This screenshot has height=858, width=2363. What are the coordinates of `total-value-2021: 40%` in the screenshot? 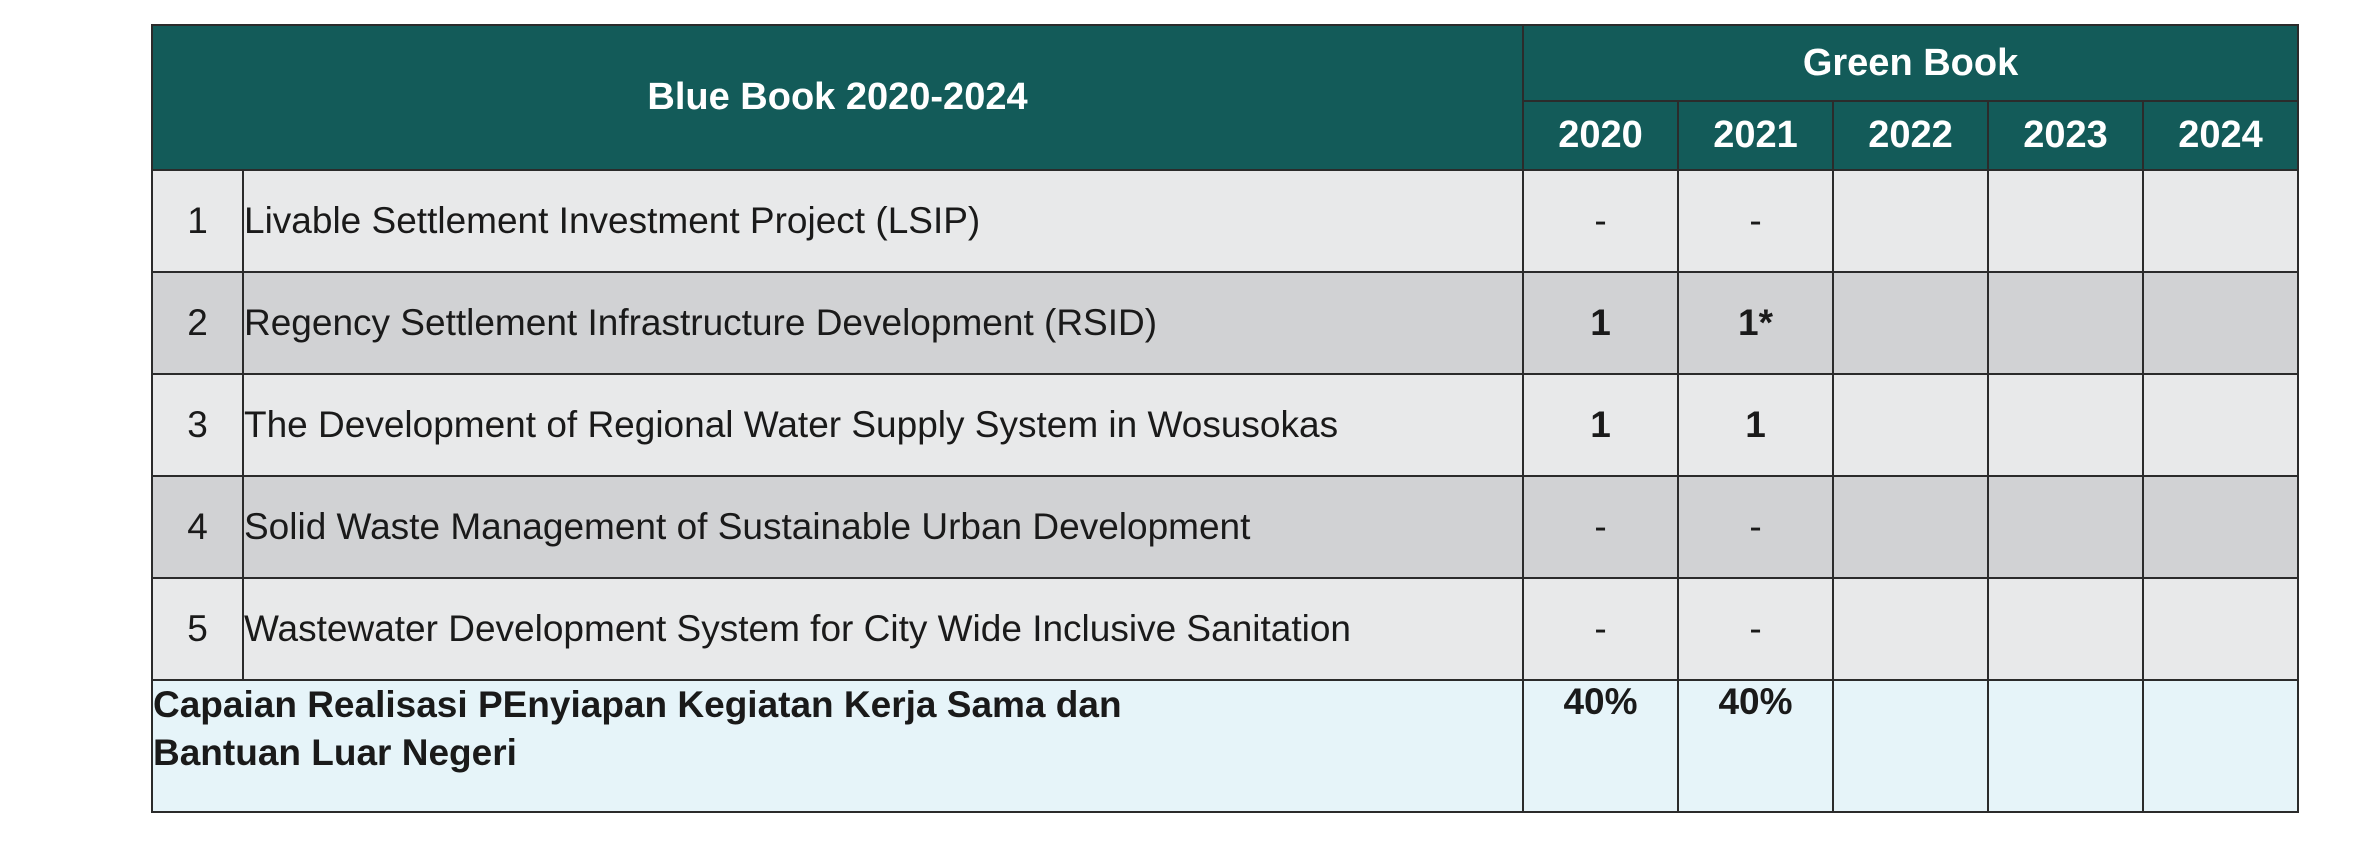 It's located at (1755, 746).